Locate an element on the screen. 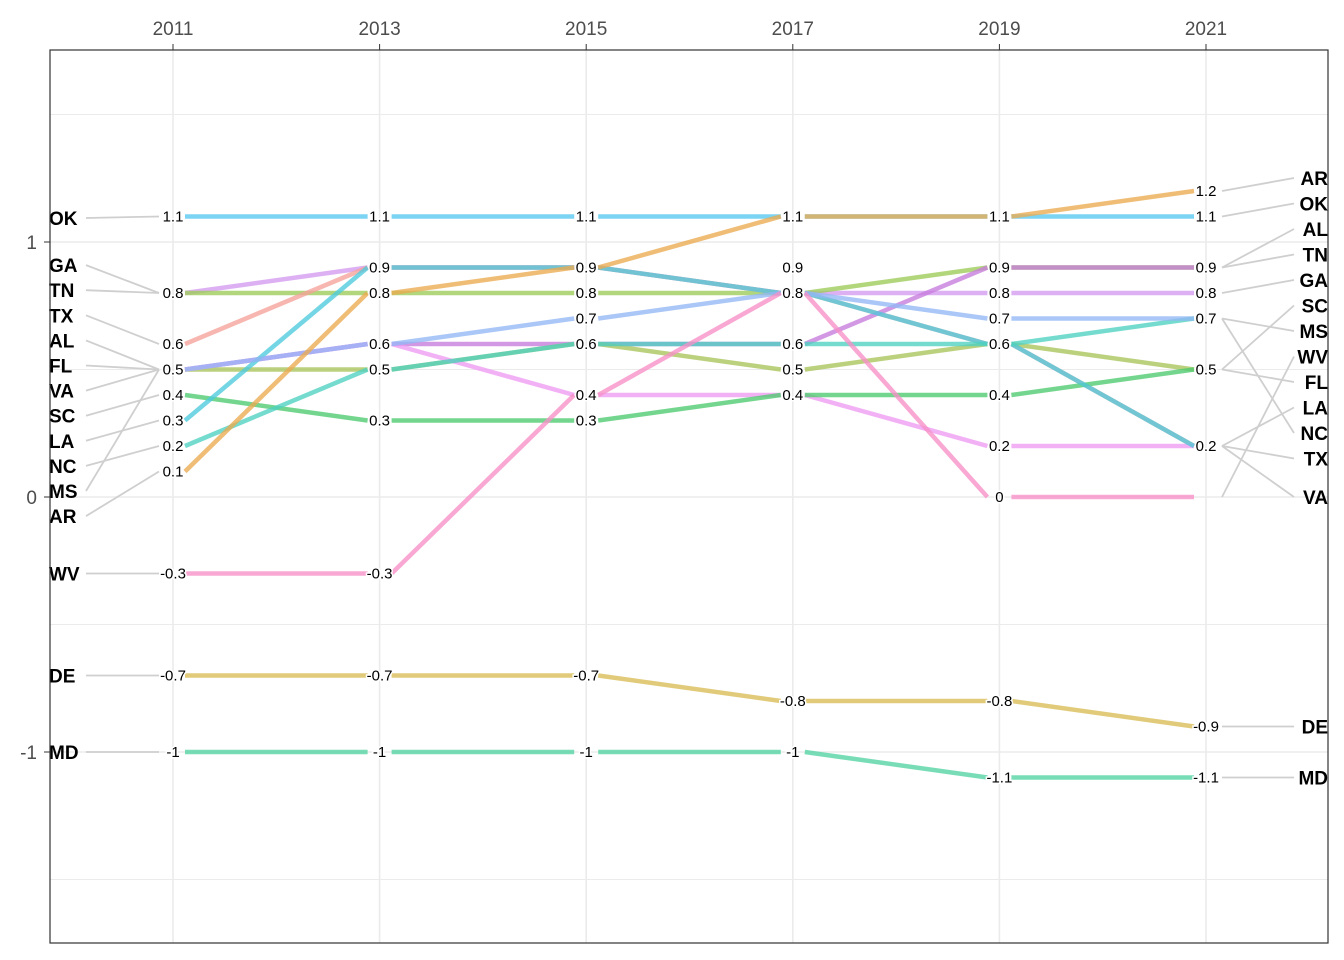 The image size is (1344, 960). value-label: 0 is located at coordinates (999, 497).